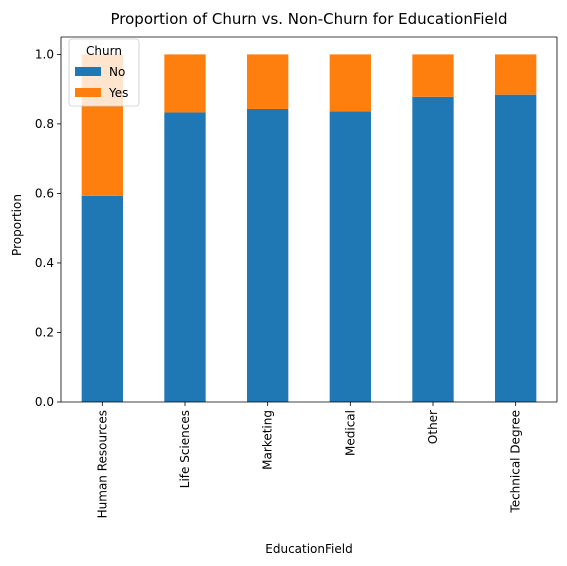  Describe the element at coordinates (268, 440) in the screenshot. I see `x-tick-label-2: Marketing` at that location.